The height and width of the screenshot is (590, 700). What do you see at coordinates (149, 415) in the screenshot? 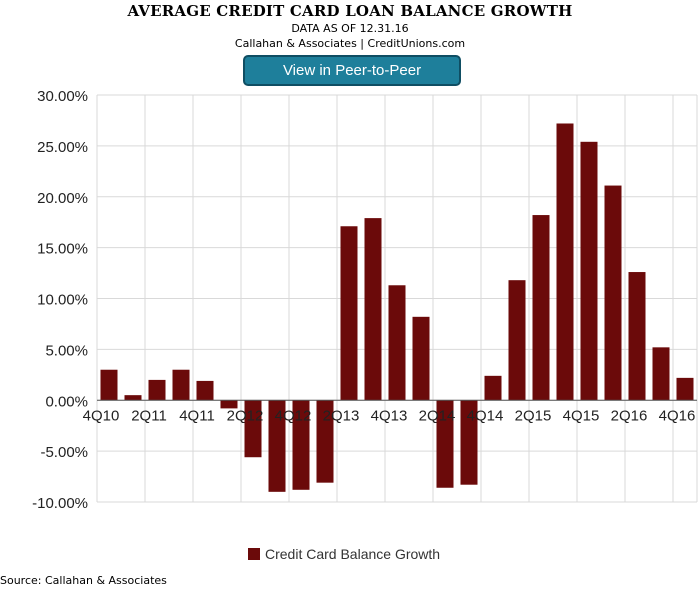
I see `x-tick-label: 2Q11` at bounding box center [149, 415].